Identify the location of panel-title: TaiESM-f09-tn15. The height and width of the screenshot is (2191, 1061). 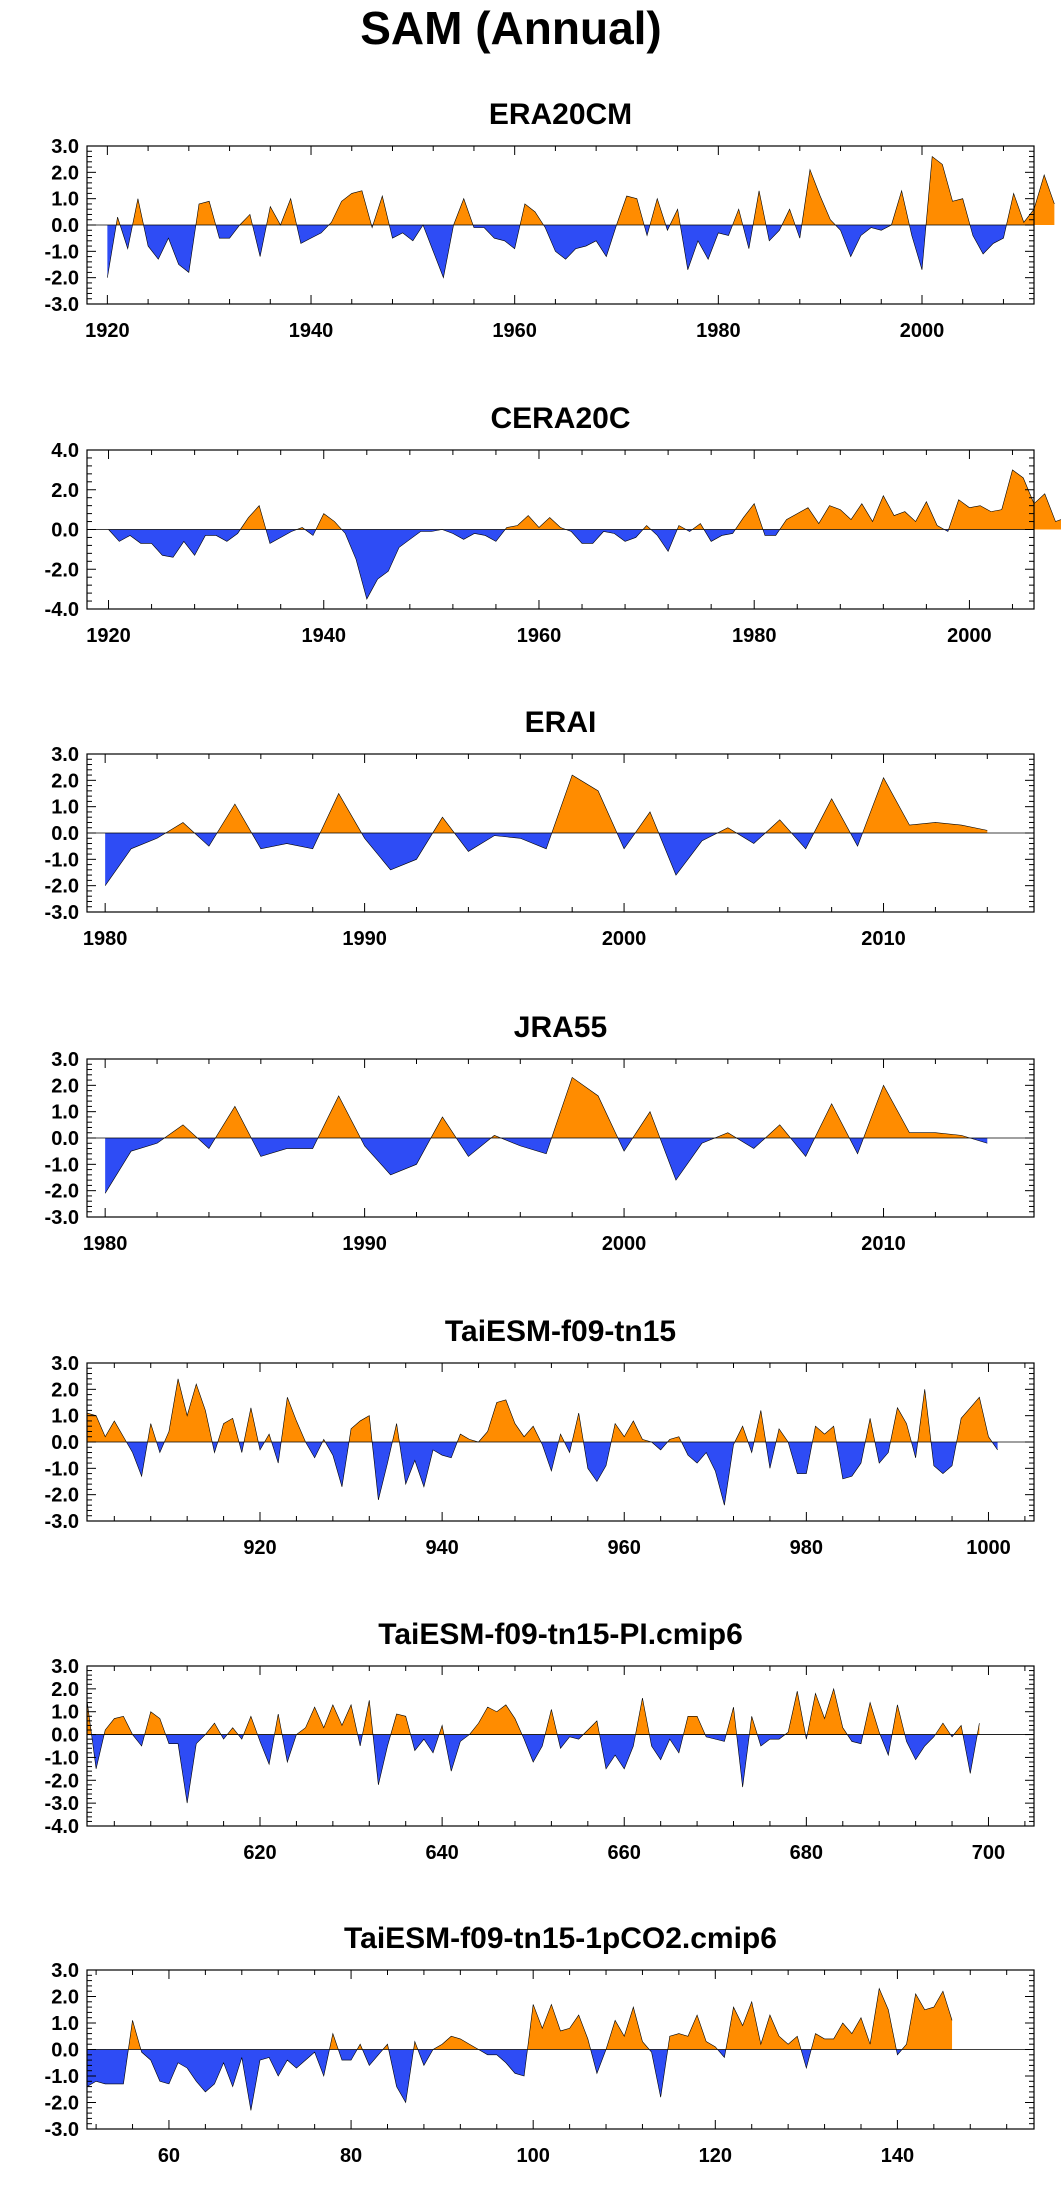
(560, 1331).